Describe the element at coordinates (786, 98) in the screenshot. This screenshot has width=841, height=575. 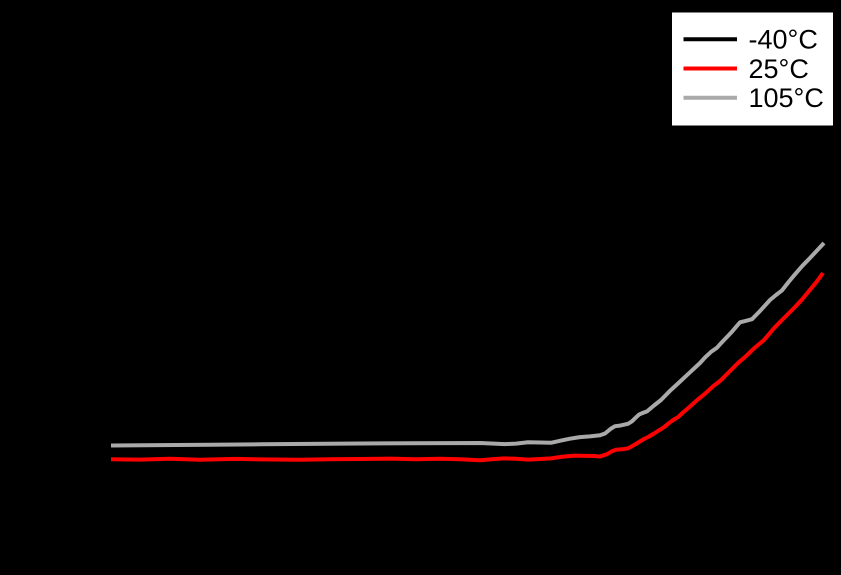
I see `svg-text: 105°C` at that location.